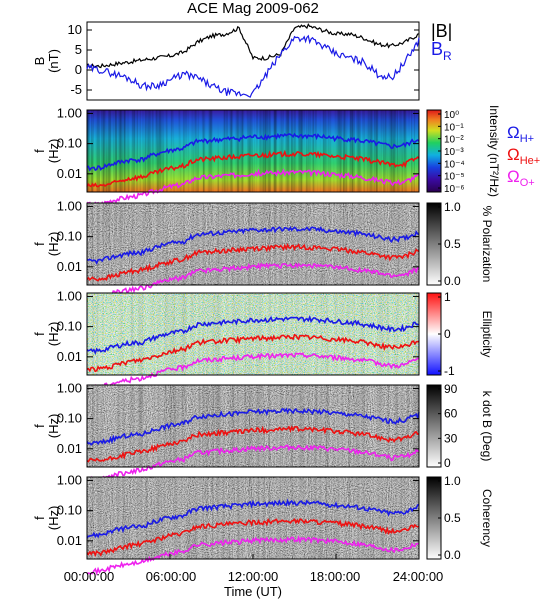 This screenshot has height=600, width=550. What do you see at coordinates (494, 151) in the screenshot?
I see `colorbar-label: Intensity (nT²/Hz)` at bounding box center [494, 151].